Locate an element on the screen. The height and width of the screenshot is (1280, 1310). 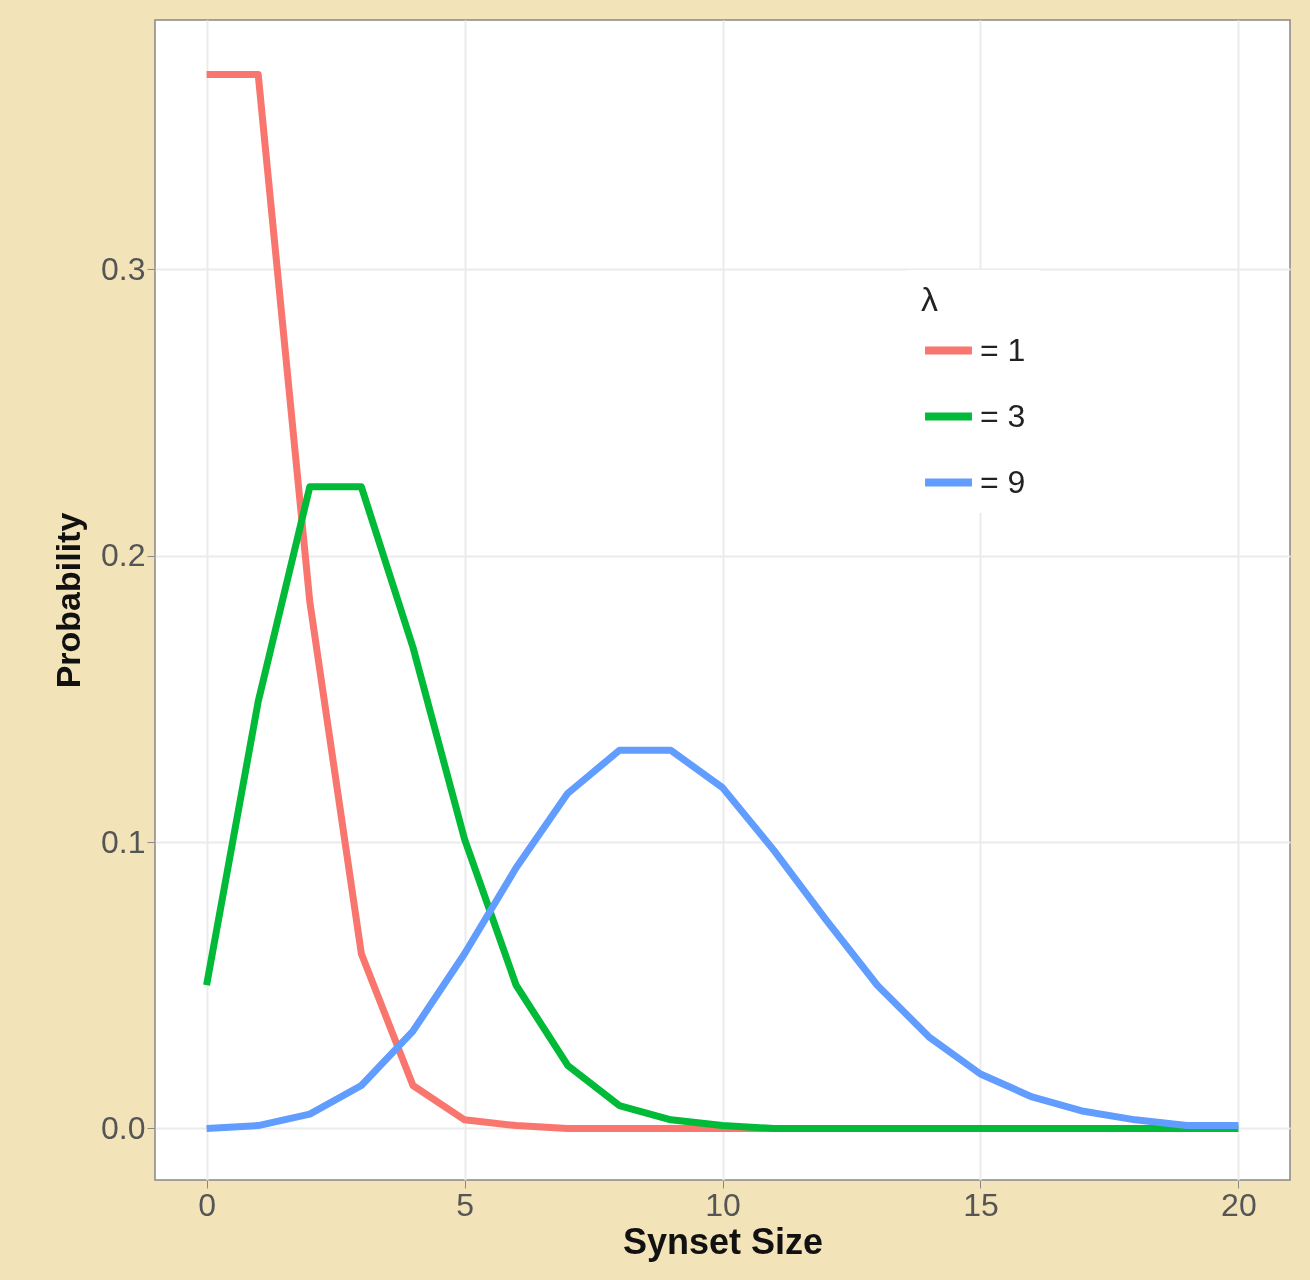
legend-label: = 1 is located at coordinates (1003, 349).